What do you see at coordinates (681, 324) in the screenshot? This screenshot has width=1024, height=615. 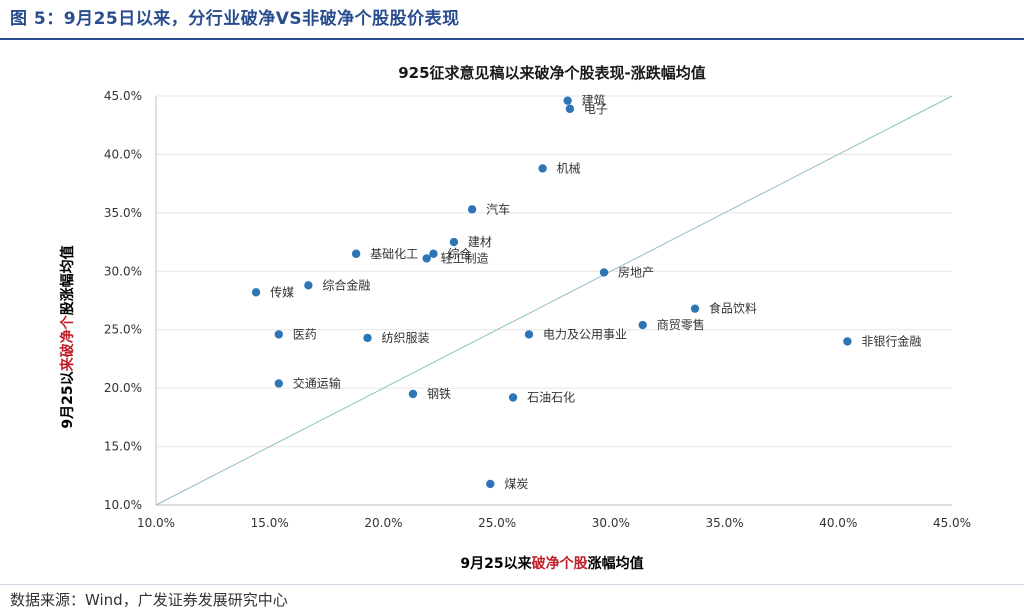 I see `point-label: 商贸零售` at bounding box center [681, 324].